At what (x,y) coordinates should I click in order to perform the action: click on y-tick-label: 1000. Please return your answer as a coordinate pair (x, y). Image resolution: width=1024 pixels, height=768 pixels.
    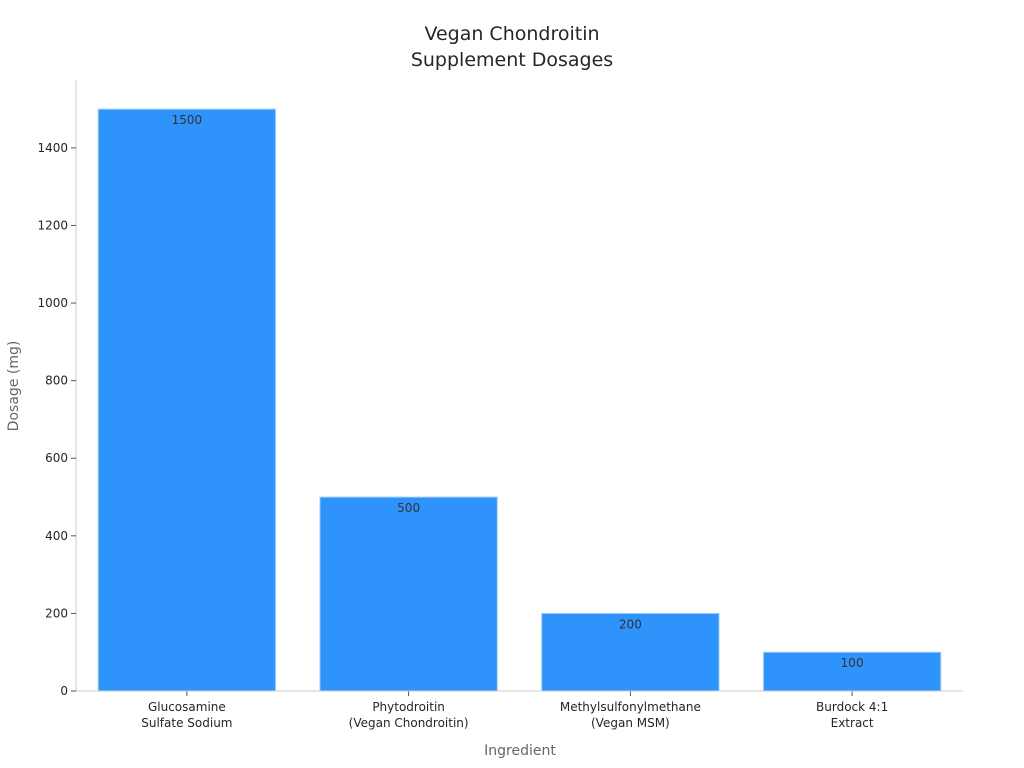
    Looking at the image, I should click on (52, 303).